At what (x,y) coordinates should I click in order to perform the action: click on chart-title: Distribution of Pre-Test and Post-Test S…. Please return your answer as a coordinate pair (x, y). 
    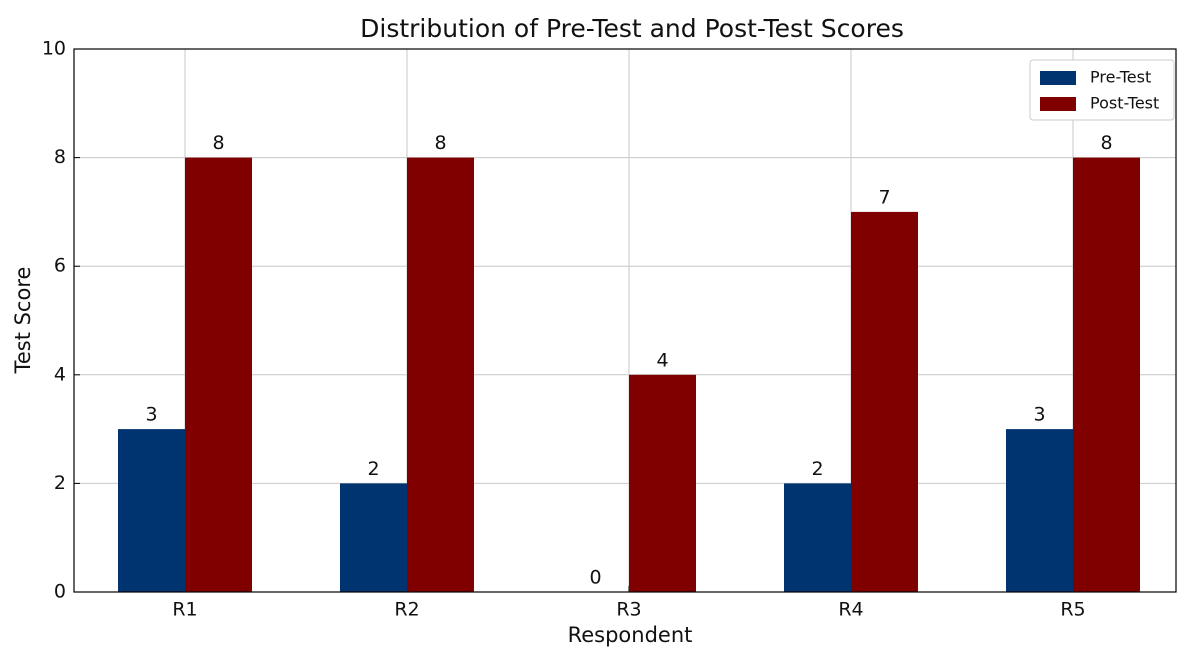
    Looking at the image, I should click on (632, 28).